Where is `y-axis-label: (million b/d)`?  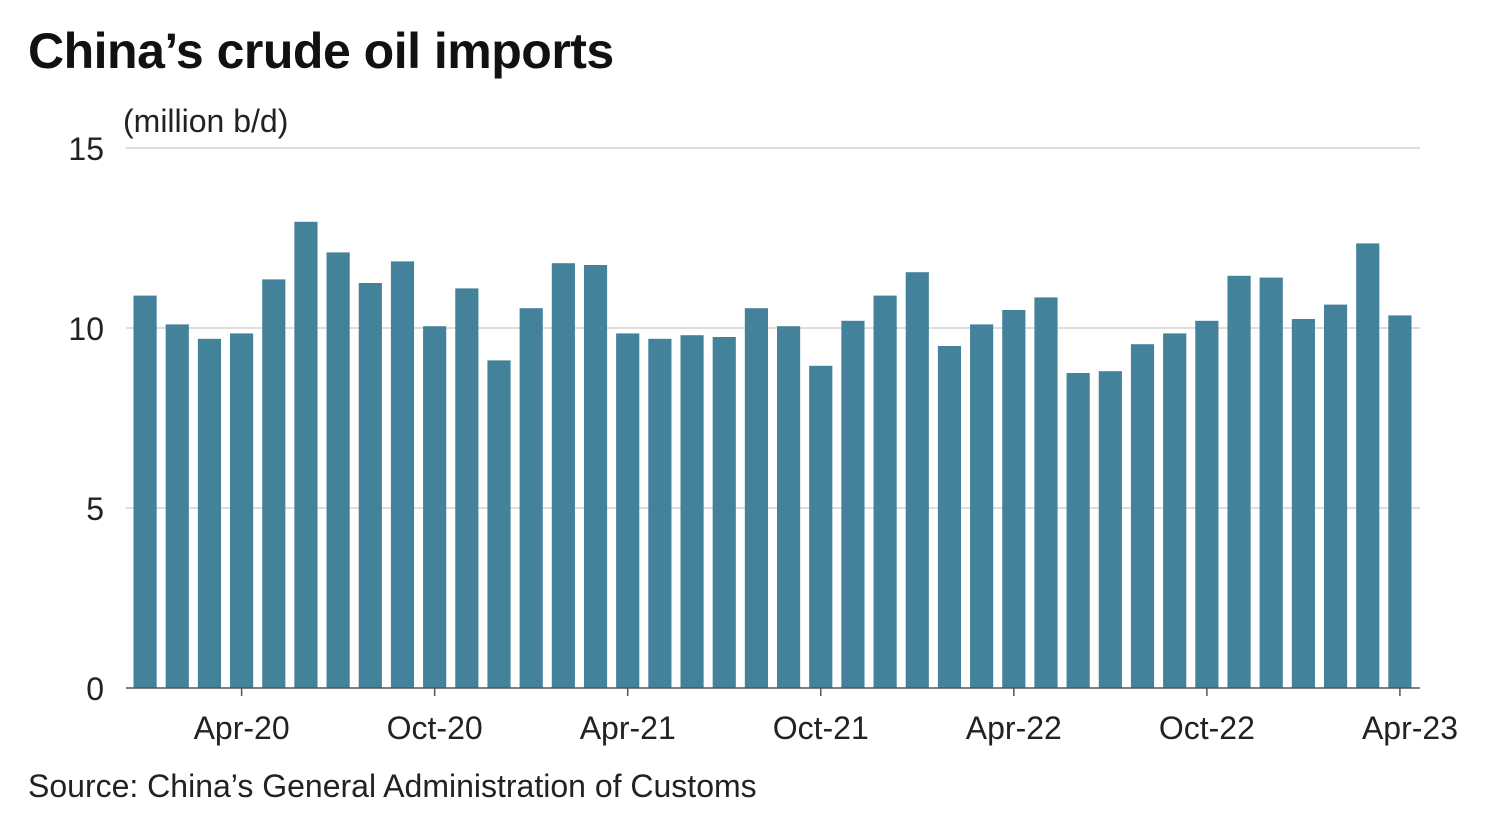
y-axis-label: (million b/d) is located at coordinates (205, 121).